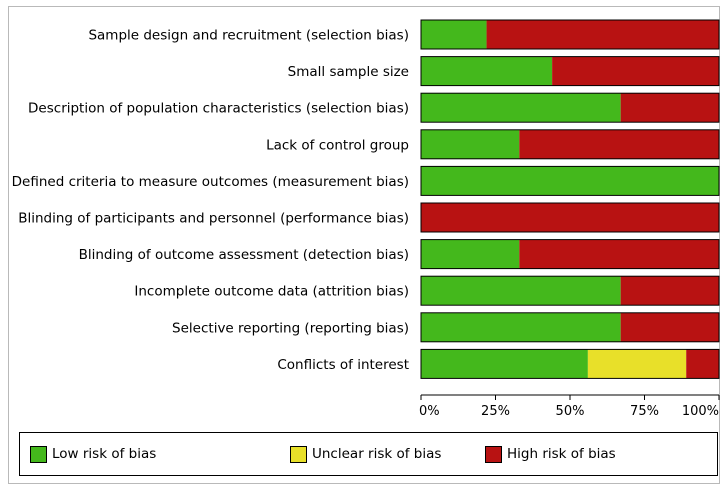  Describe the element at coordinates (271, 292) in the screenshot. I see `category-label: Incomplete outcome data (attrition bias)` at that location.